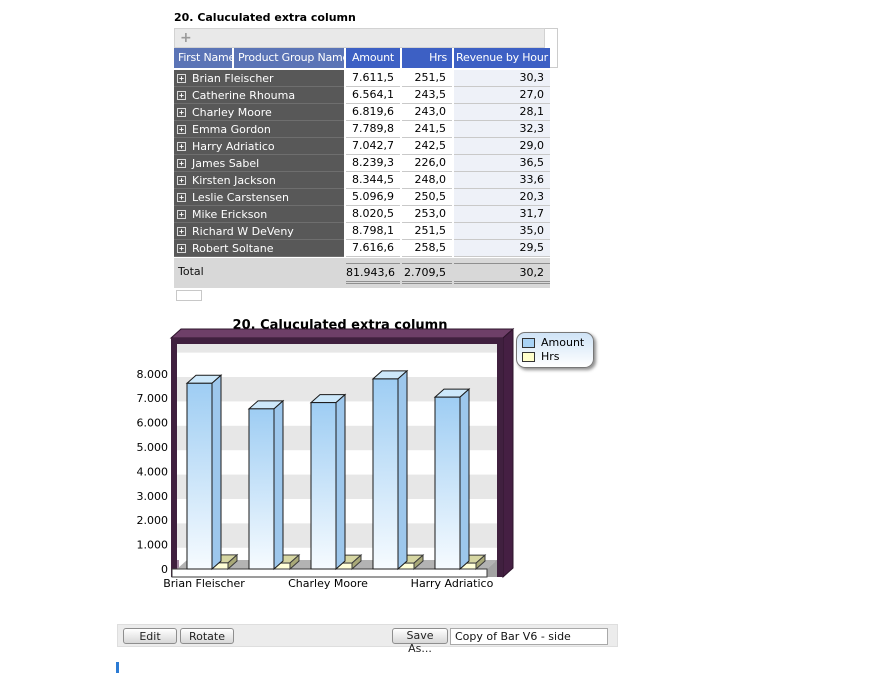 This screenshot has width=869, height=676. Describe the element at coordinates (164, 569) in the screenshot. I see `svg-text: 0` at that location.